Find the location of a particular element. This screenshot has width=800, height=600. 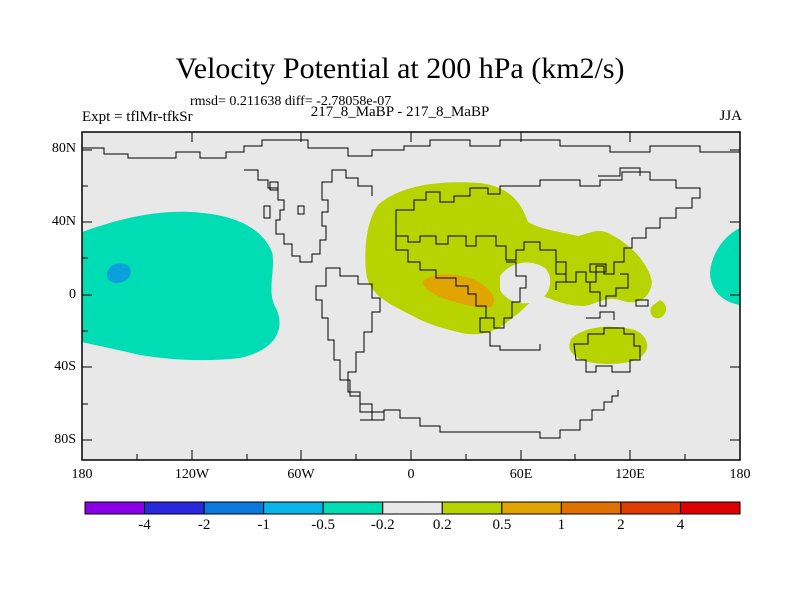

y-tick-label: 80S is located at coordinates (65, 439).